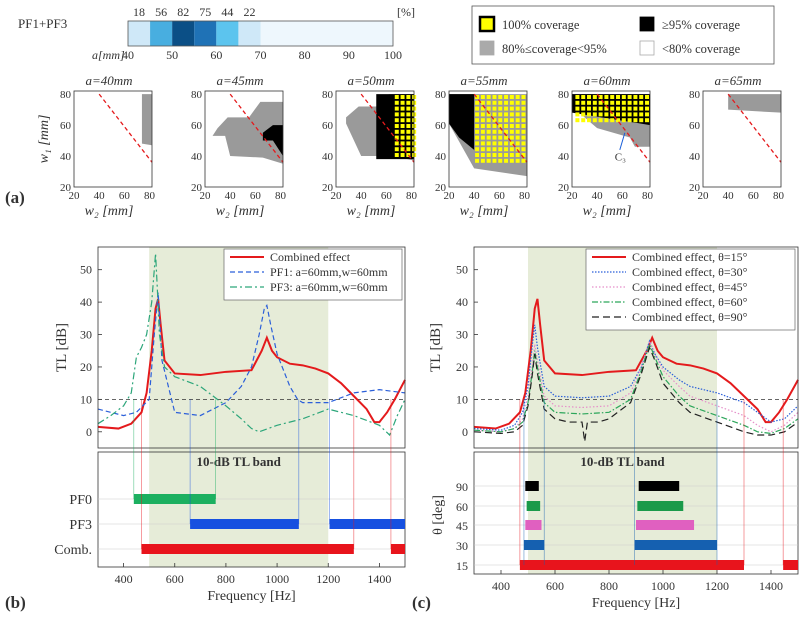 This screenshot has height=618, width=812. I want to click on strip-cell, so click(161, 33).